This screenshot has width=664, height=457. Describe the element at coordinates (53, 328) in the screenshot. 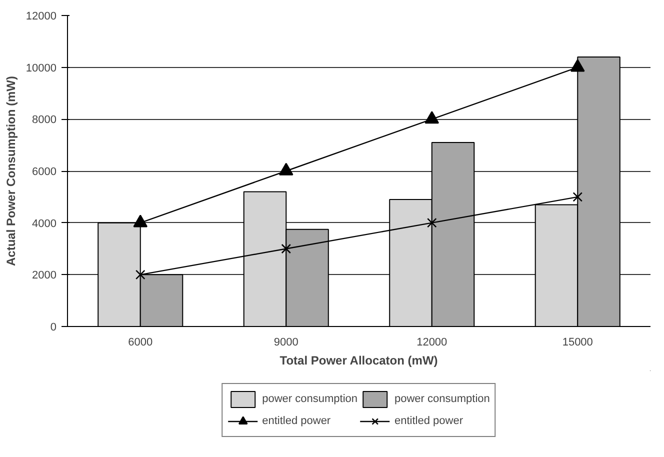

I see `y-tick-label: 0` at that location.